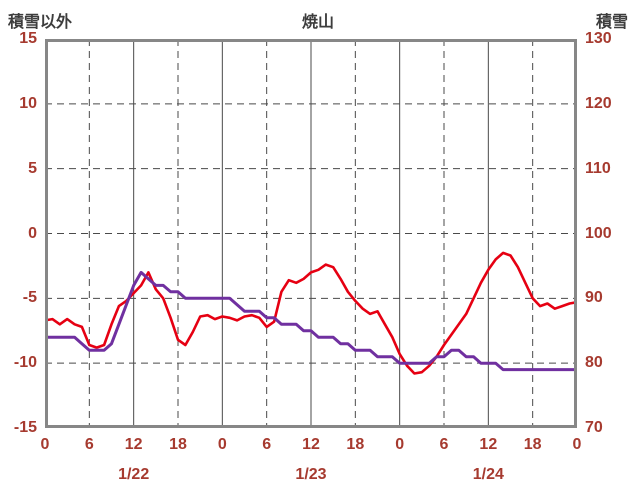 This screenshot has height=501, width=636. What do you see at coordinates (488, 474) in the screenshot?
I see `day-label: 1/24` at bounding box center [488, 474].